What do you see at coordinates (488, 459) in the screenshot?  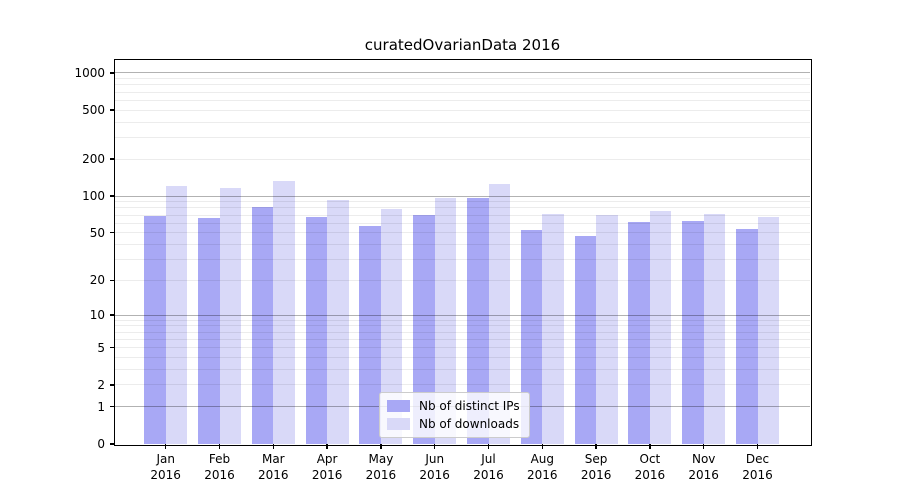 I see `x-tick-month: Jul` at bounding box center [488, 459].